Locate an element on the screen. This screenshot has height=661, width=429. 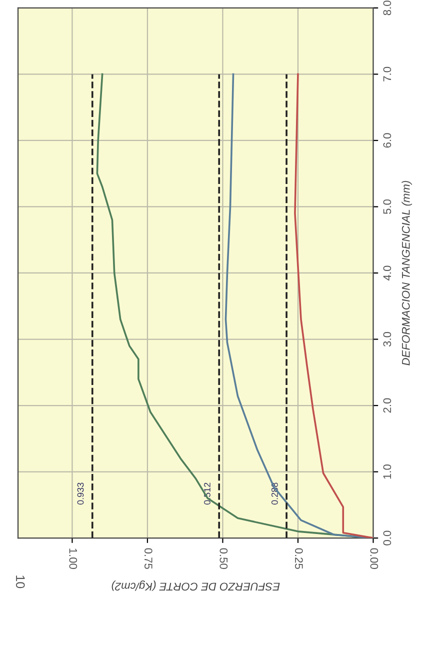
y-tick-label: 3.0 is located at coordinates (387, 339).